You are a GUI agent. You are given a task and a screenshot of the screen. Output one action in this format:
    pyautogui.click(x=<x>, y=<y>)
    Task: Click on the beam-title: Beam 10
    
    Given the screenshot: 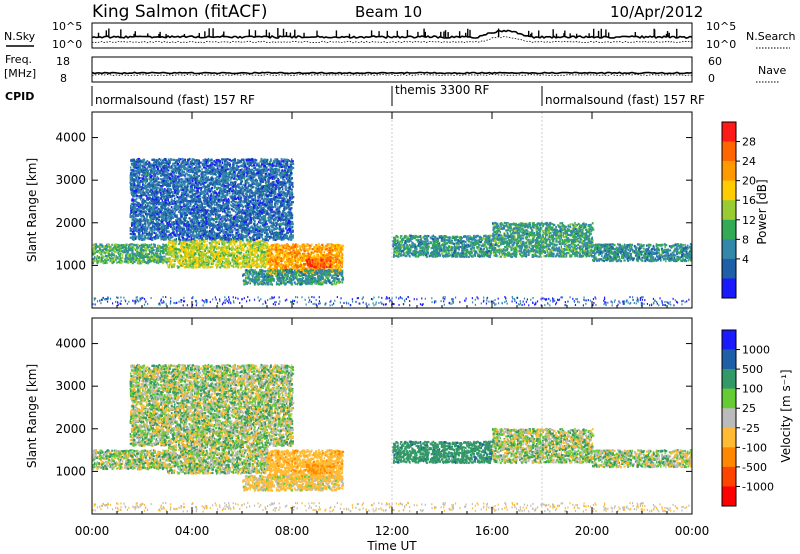 What is the action you would take?
    pyautogui.click(x=388, y=12)
    